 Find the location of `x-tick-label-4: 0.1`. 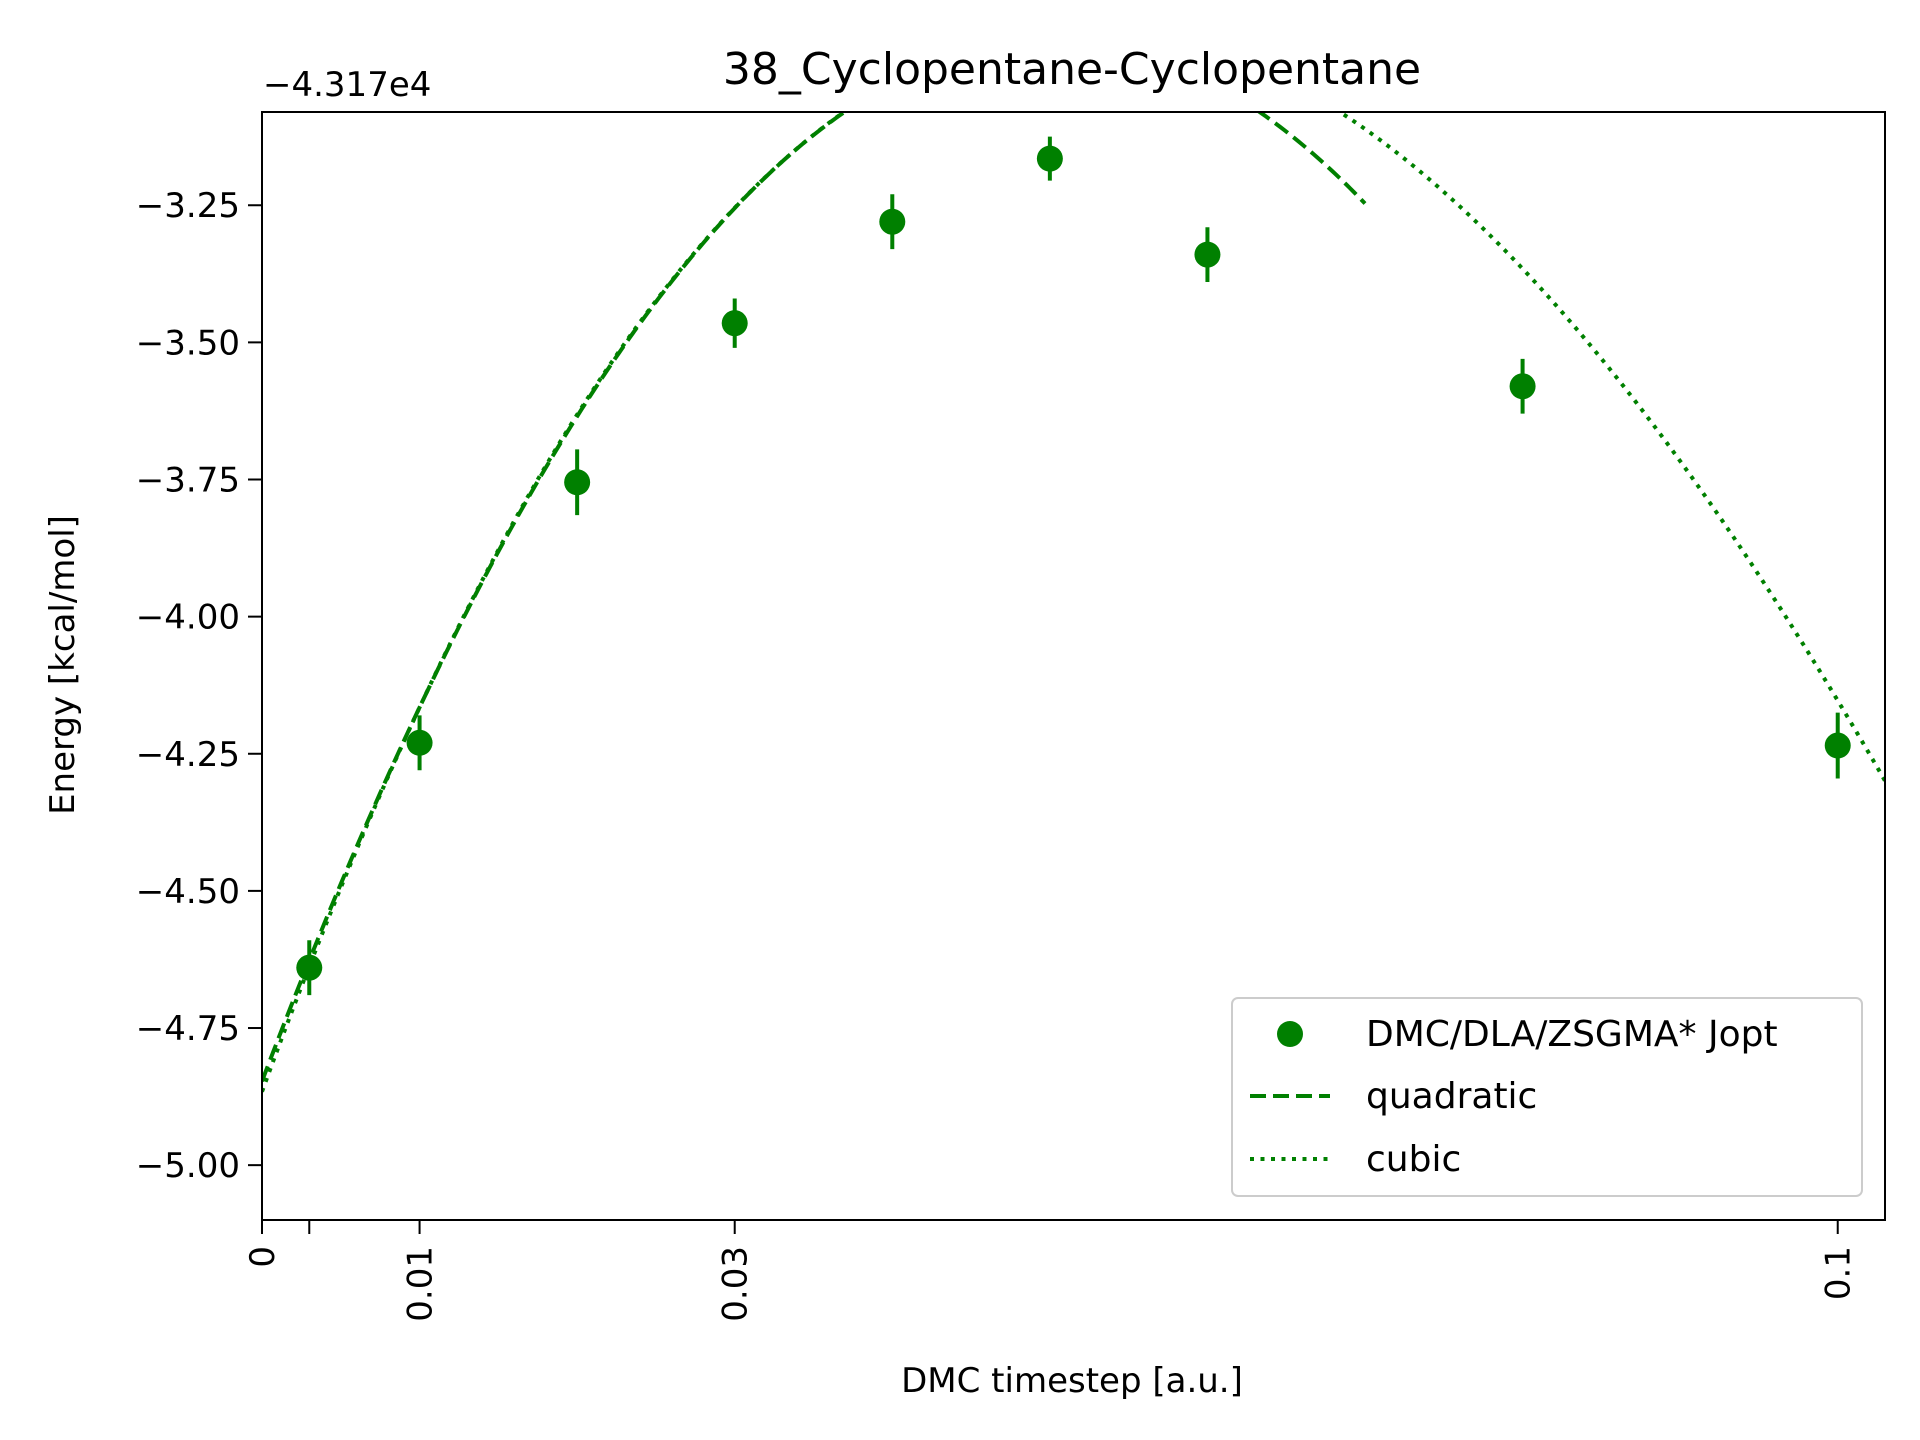

x-tick-label-4: 0.1 is located at coordinates (1839, 1273).